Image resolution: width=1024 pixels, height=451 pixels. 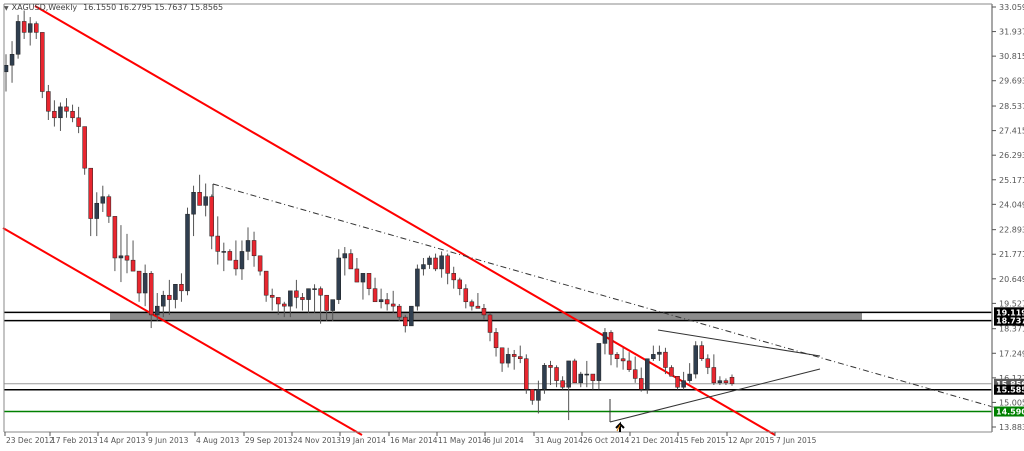 I want to click on x-tick-label: 6 Jul 2014, so click(x=505, y=440).